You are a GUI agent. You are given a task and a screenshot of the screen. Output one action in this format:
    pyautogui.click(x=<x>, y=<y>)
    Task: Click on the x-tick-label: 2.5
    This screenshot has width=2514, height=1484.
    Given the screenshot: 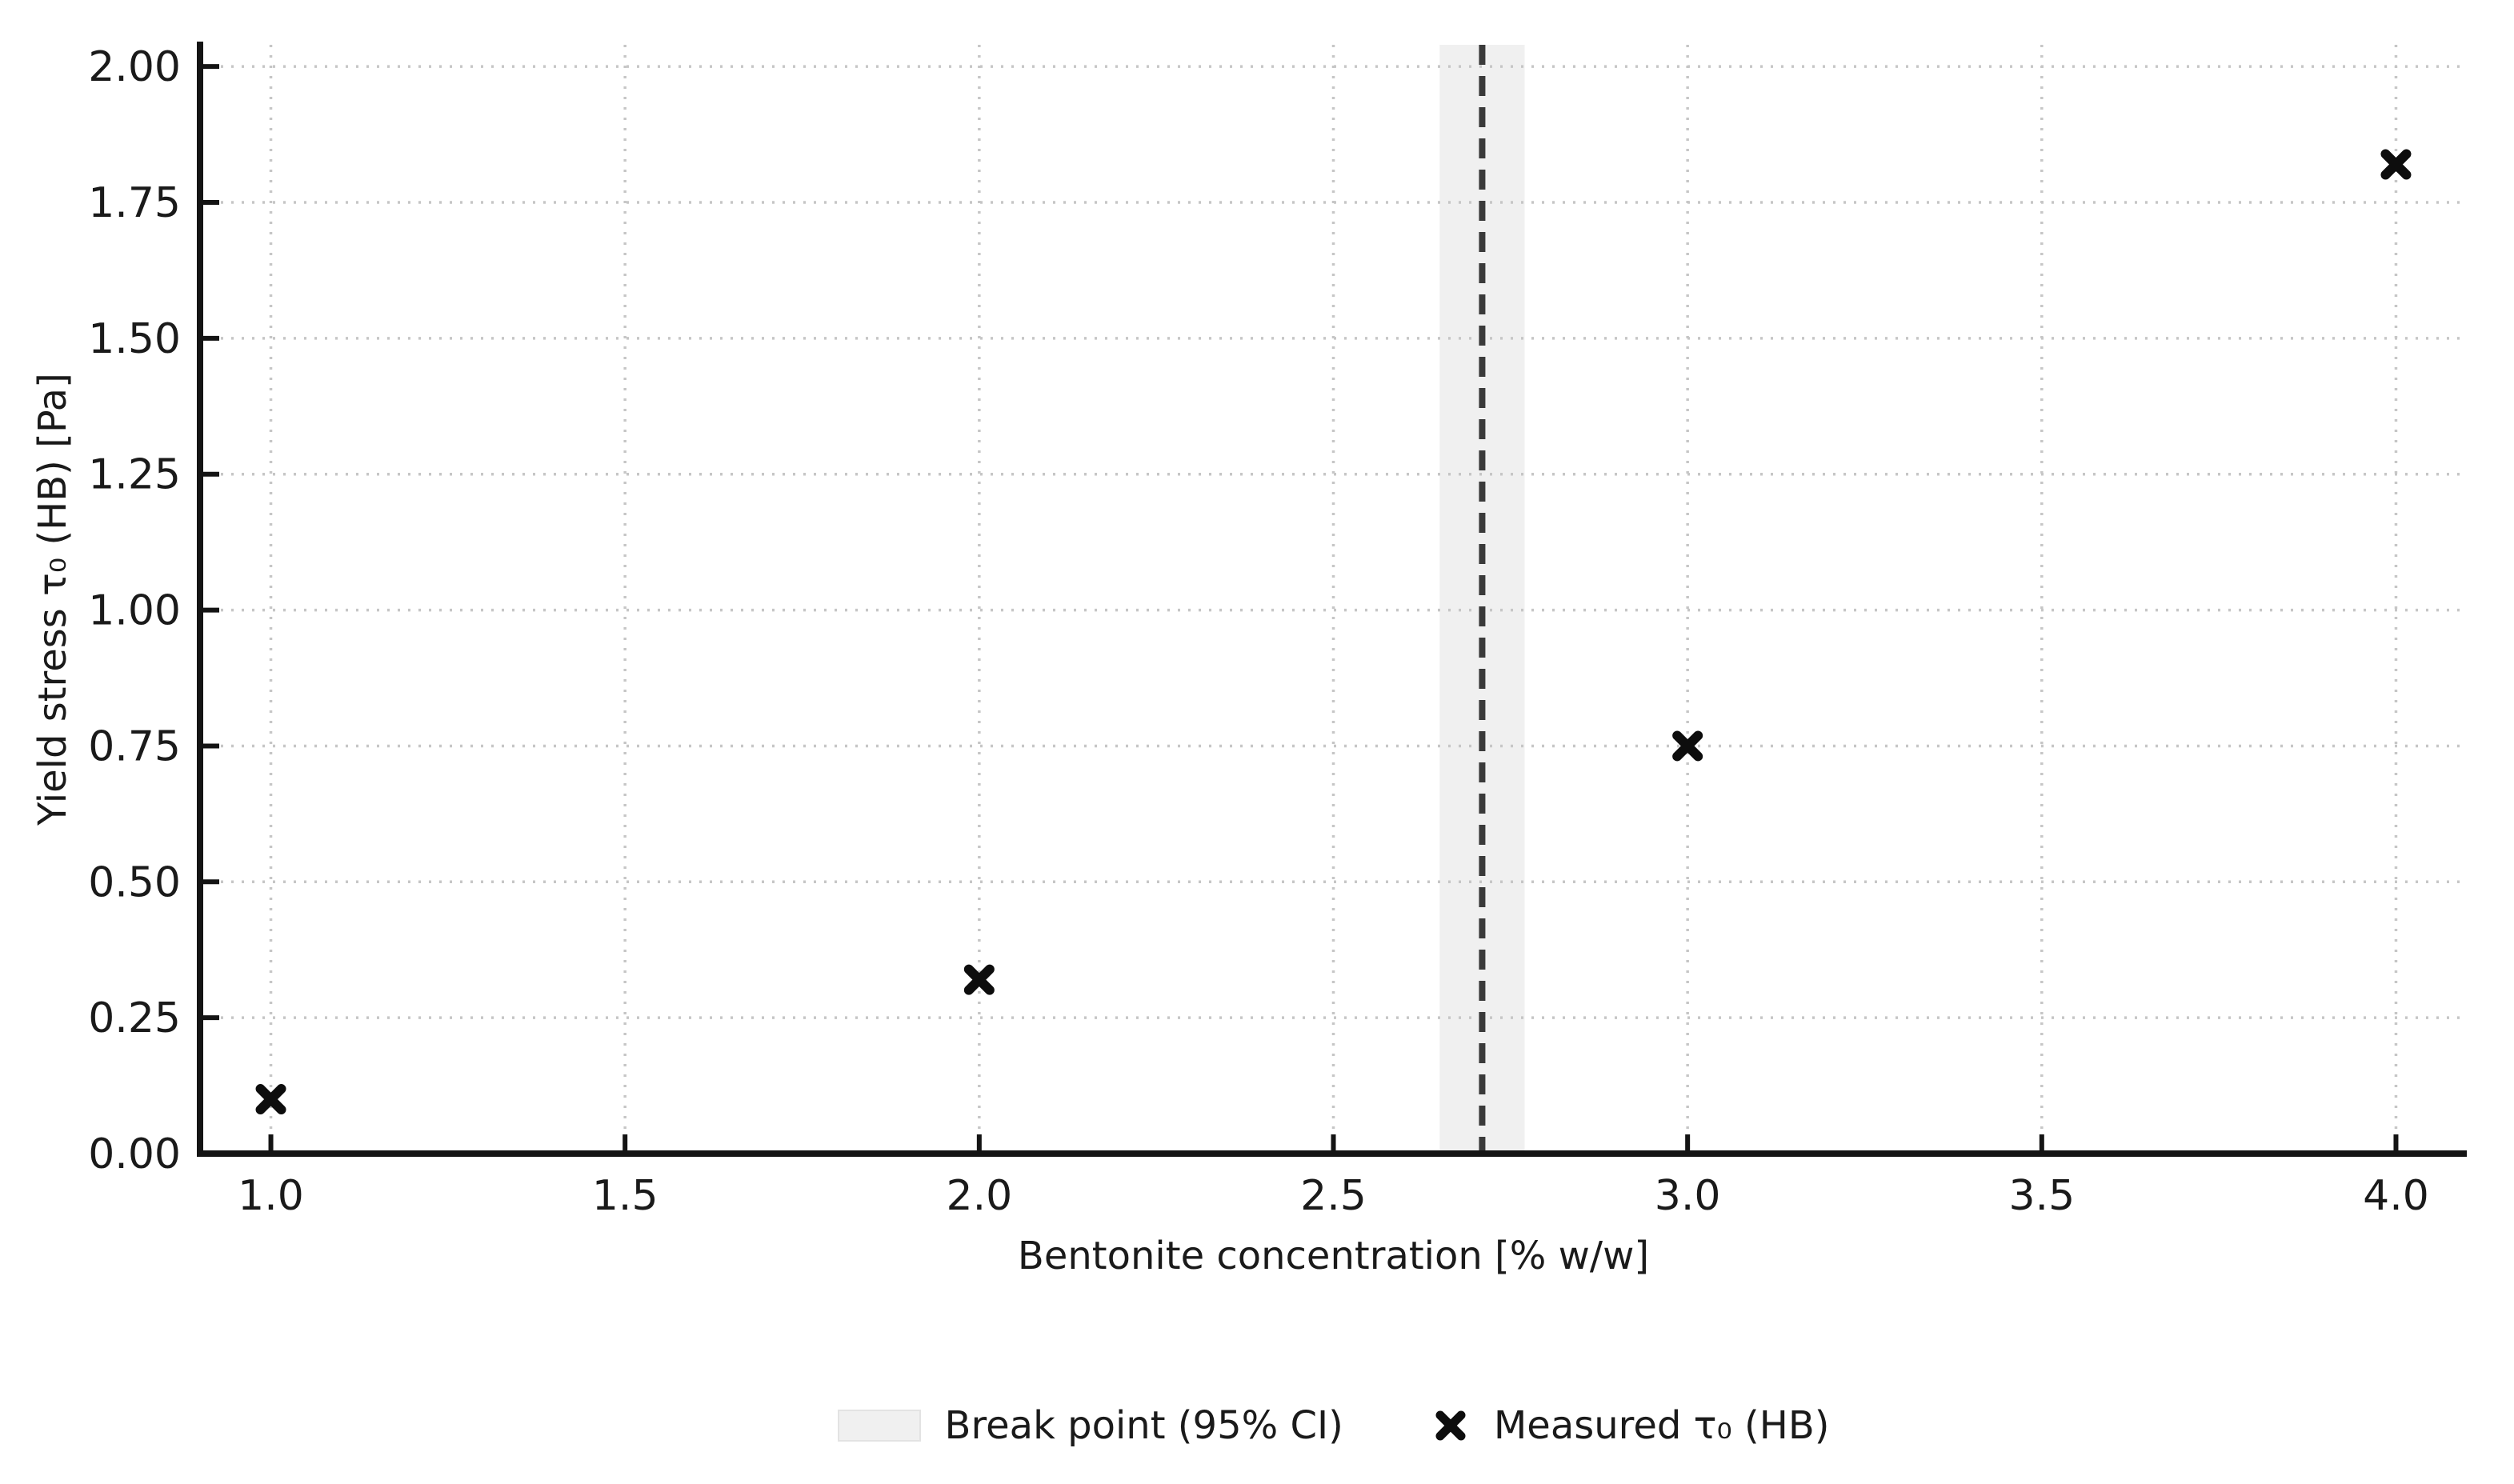 What is the action you would take?
    pyautogui.click(x=1334, y=1196)
    